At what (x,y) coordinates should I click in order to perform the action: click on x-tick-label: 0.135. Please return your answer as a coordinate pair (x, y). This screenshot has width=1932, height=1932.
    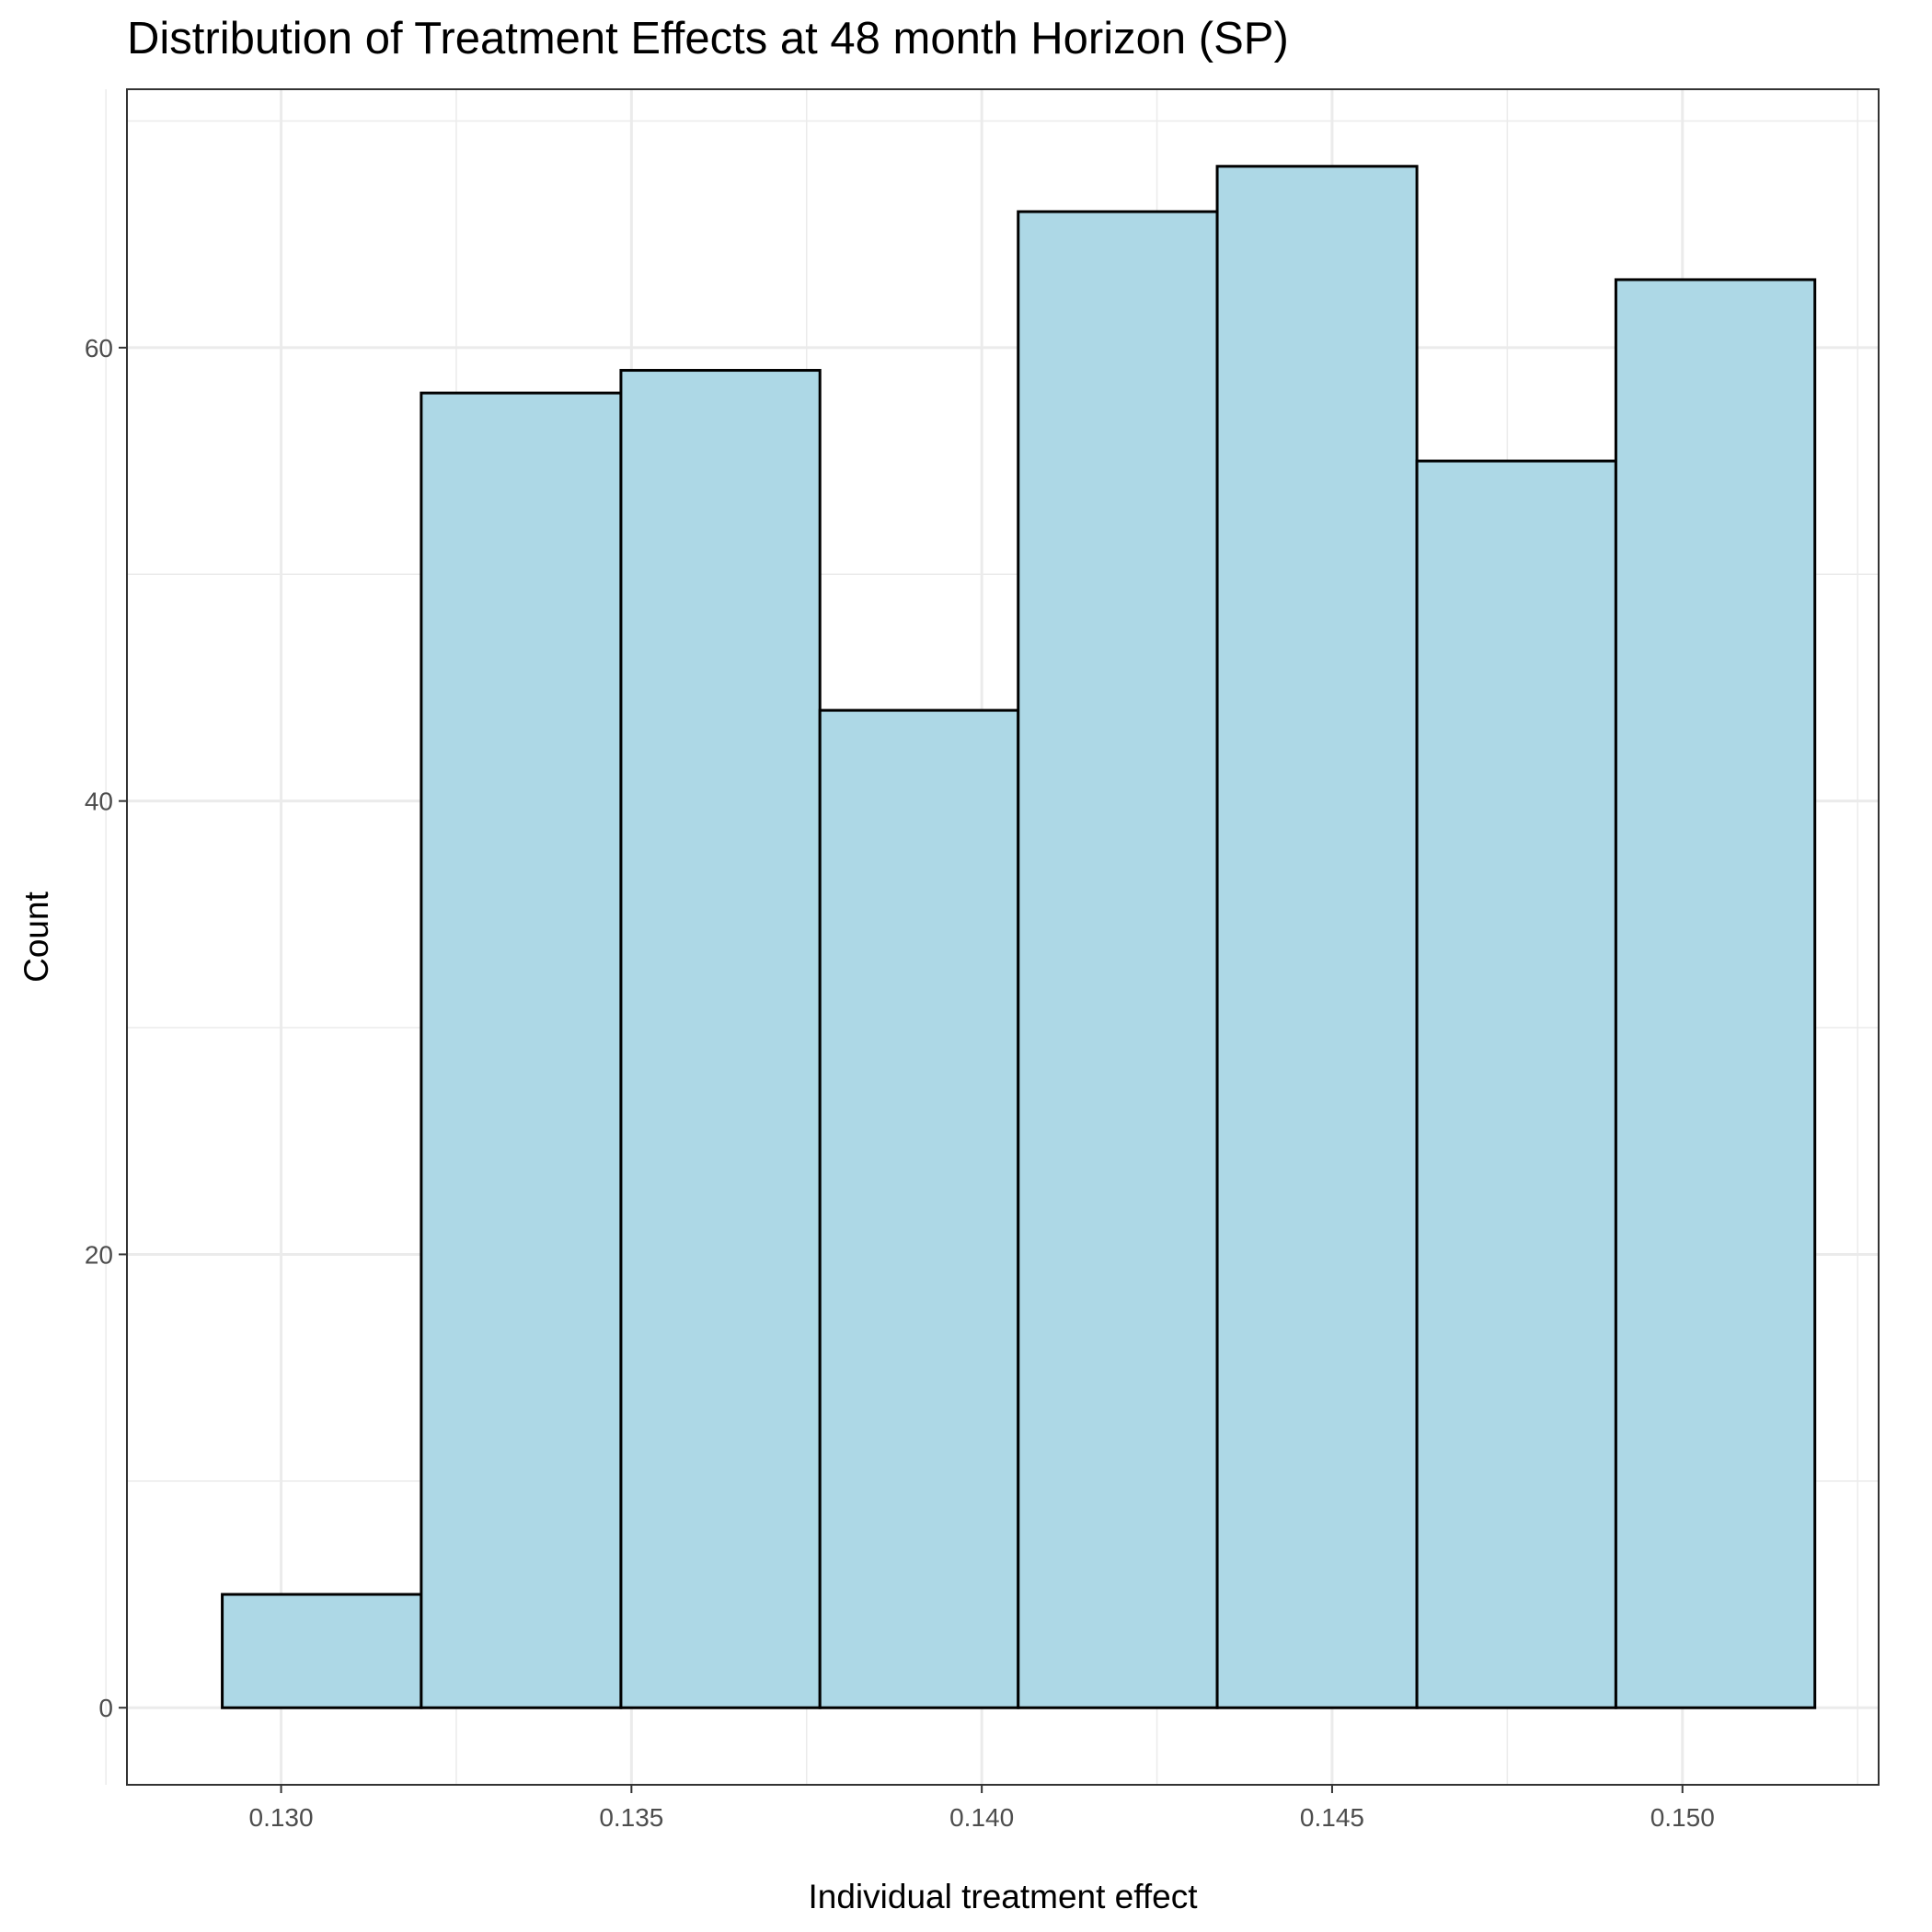
    Looking at the image, I should click on (631, 1817).